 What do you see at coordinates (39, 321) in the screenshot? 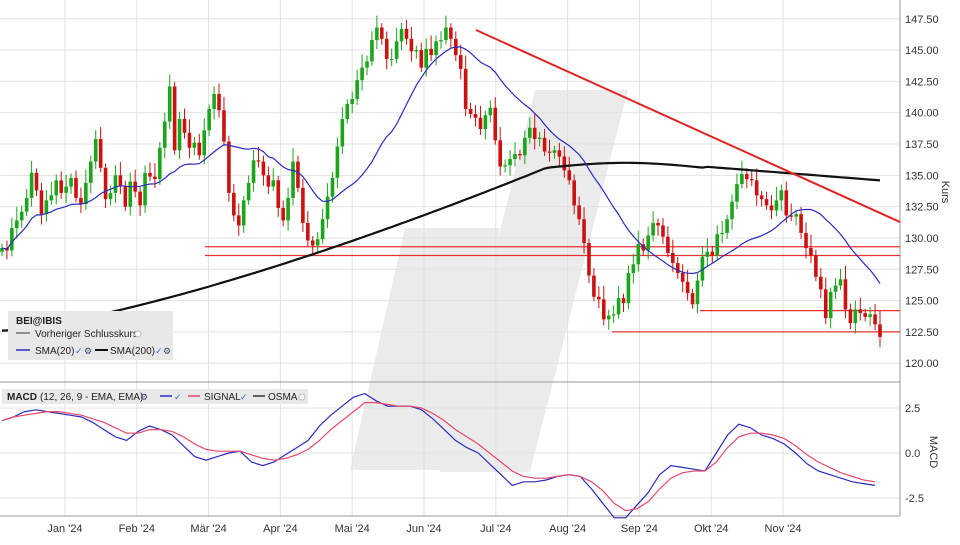
I see `legend-symbol: BEI@IBIS` at bounding box center [39, 321].